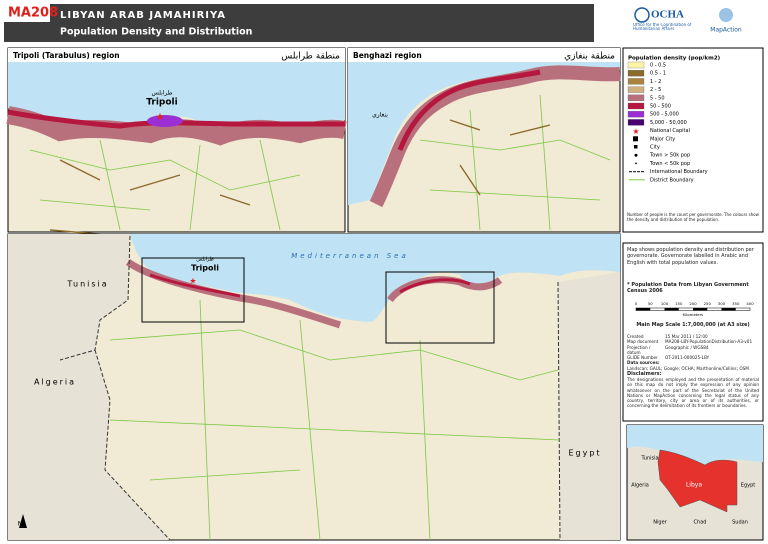  What do you see at coordinates (708, 303) in the screenshot?
I see `scale-tick-label: 250` at bounding box center [708, 303].